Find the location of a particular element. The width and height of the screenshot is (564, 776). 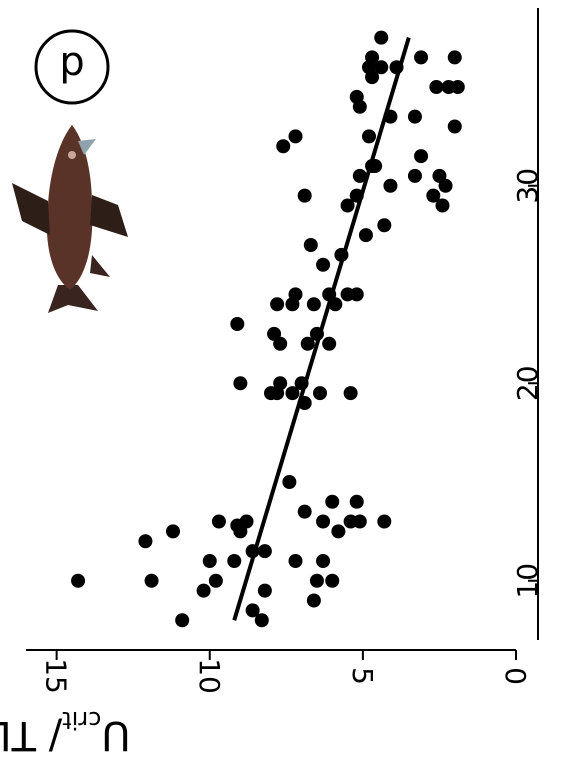

y-tick-label-1: 5 is located at coordinates (362, 676).